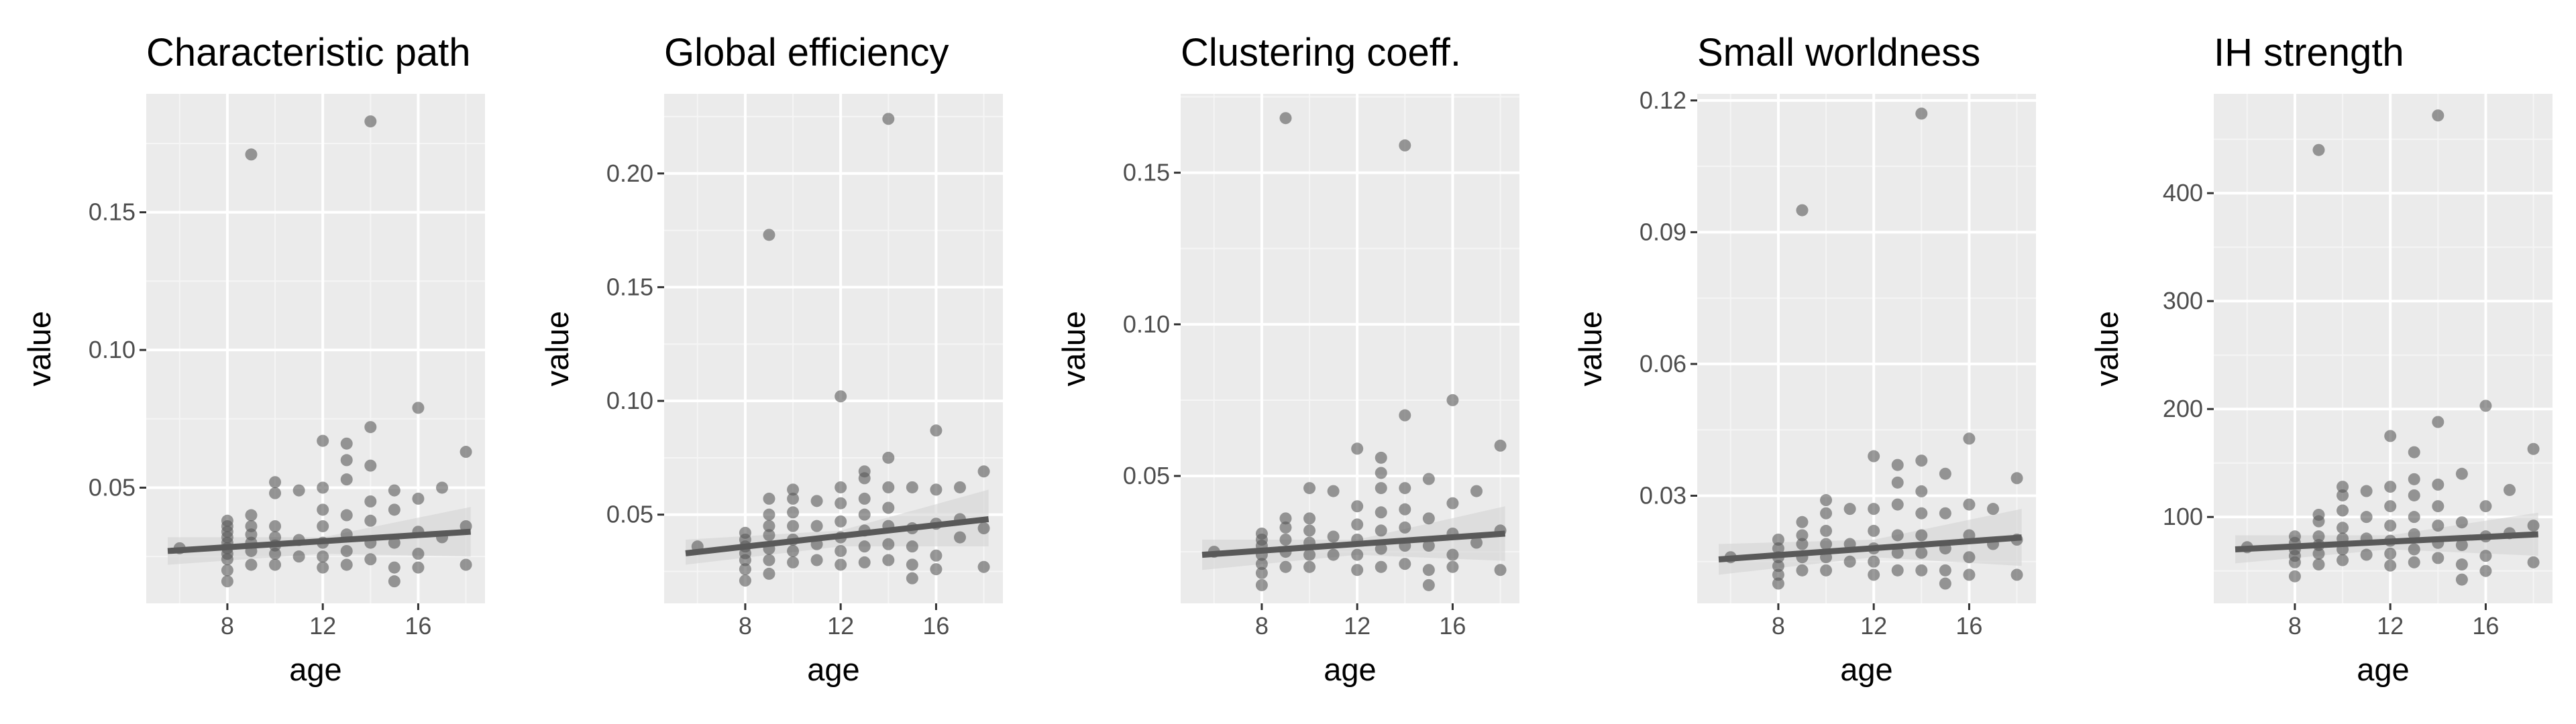 The height and width of the screenshot is (724, 2576). I want to click on y-tick-label: 100, so click(2183, 516).